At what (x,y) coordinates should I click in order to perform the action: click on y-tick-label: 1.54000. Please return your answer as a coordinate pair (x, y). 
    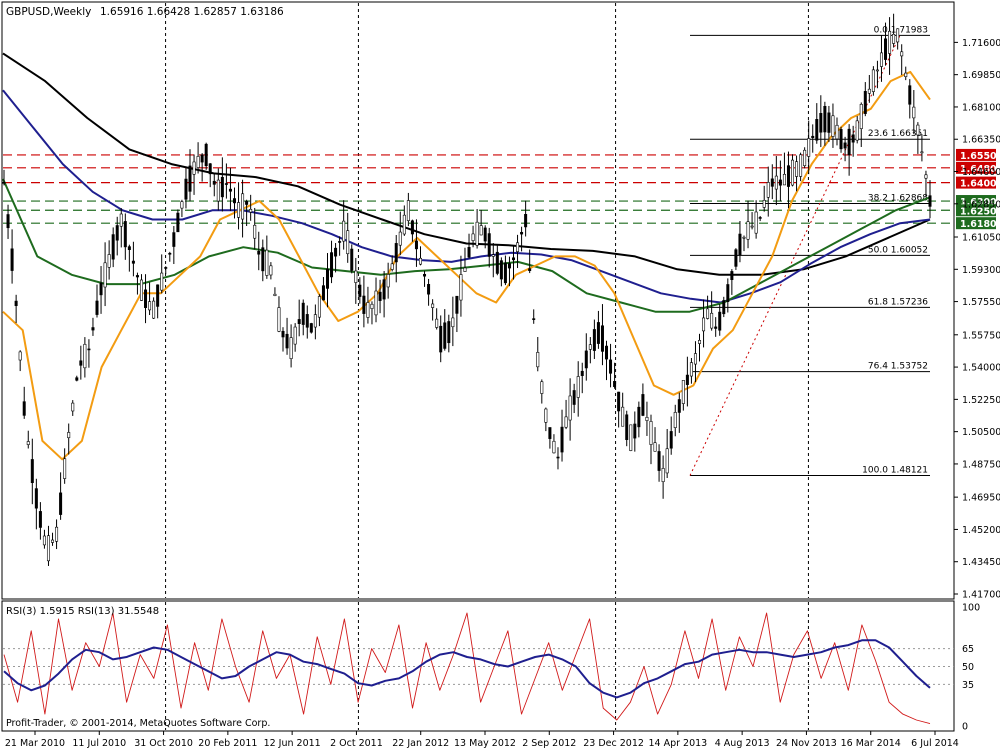
    Looking at the image, I should click on (981, 368).